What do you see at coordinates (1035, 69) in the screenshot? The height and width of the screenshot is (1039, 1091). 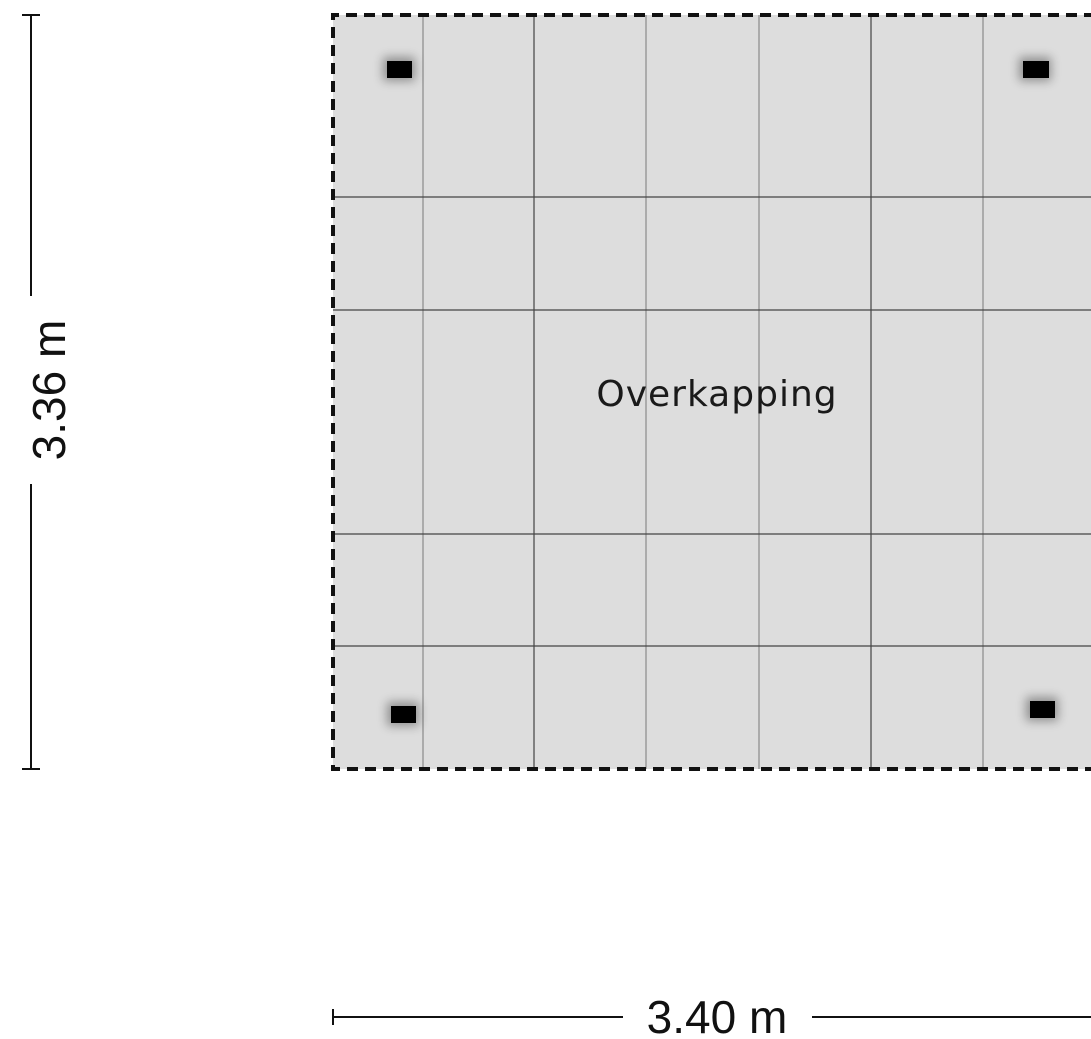 I see `post-top-right` at bounding box center [1035, 69].